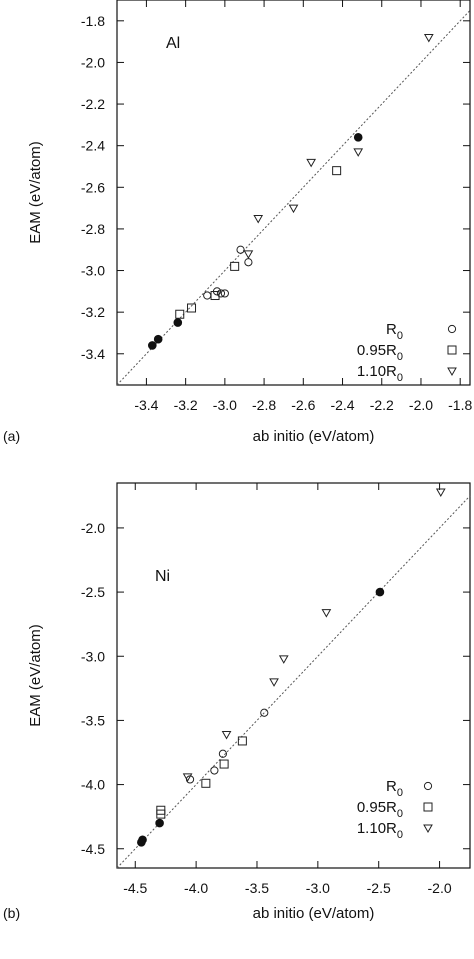 Image resolution: width=474 pixels, height=959 pixels. What do you see at coordinates (93, 104) in the screenshot?
I see `y-tick-label: -2.2` at bounding box center [93, 104].